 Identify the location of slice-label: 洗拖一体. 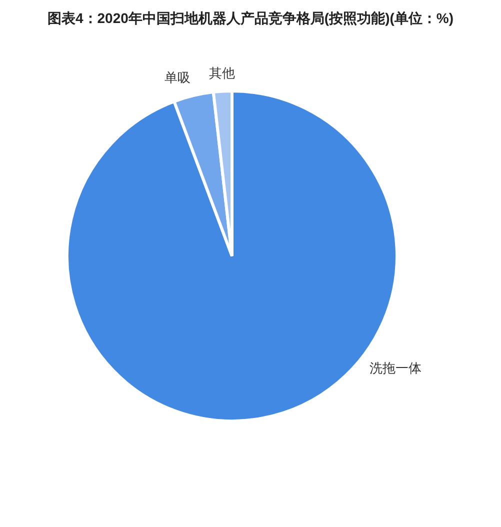
(396, 368).